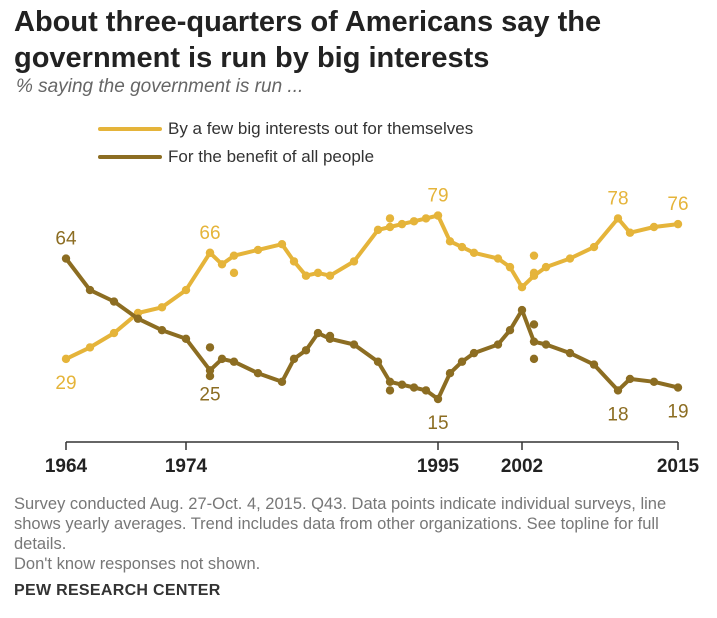 The width and height of the screenshot is (717, 618). Describe the element at coordinates (137, 564) in the screenshot. I see `note-line-2: Don't know responses not shown.` at that location.